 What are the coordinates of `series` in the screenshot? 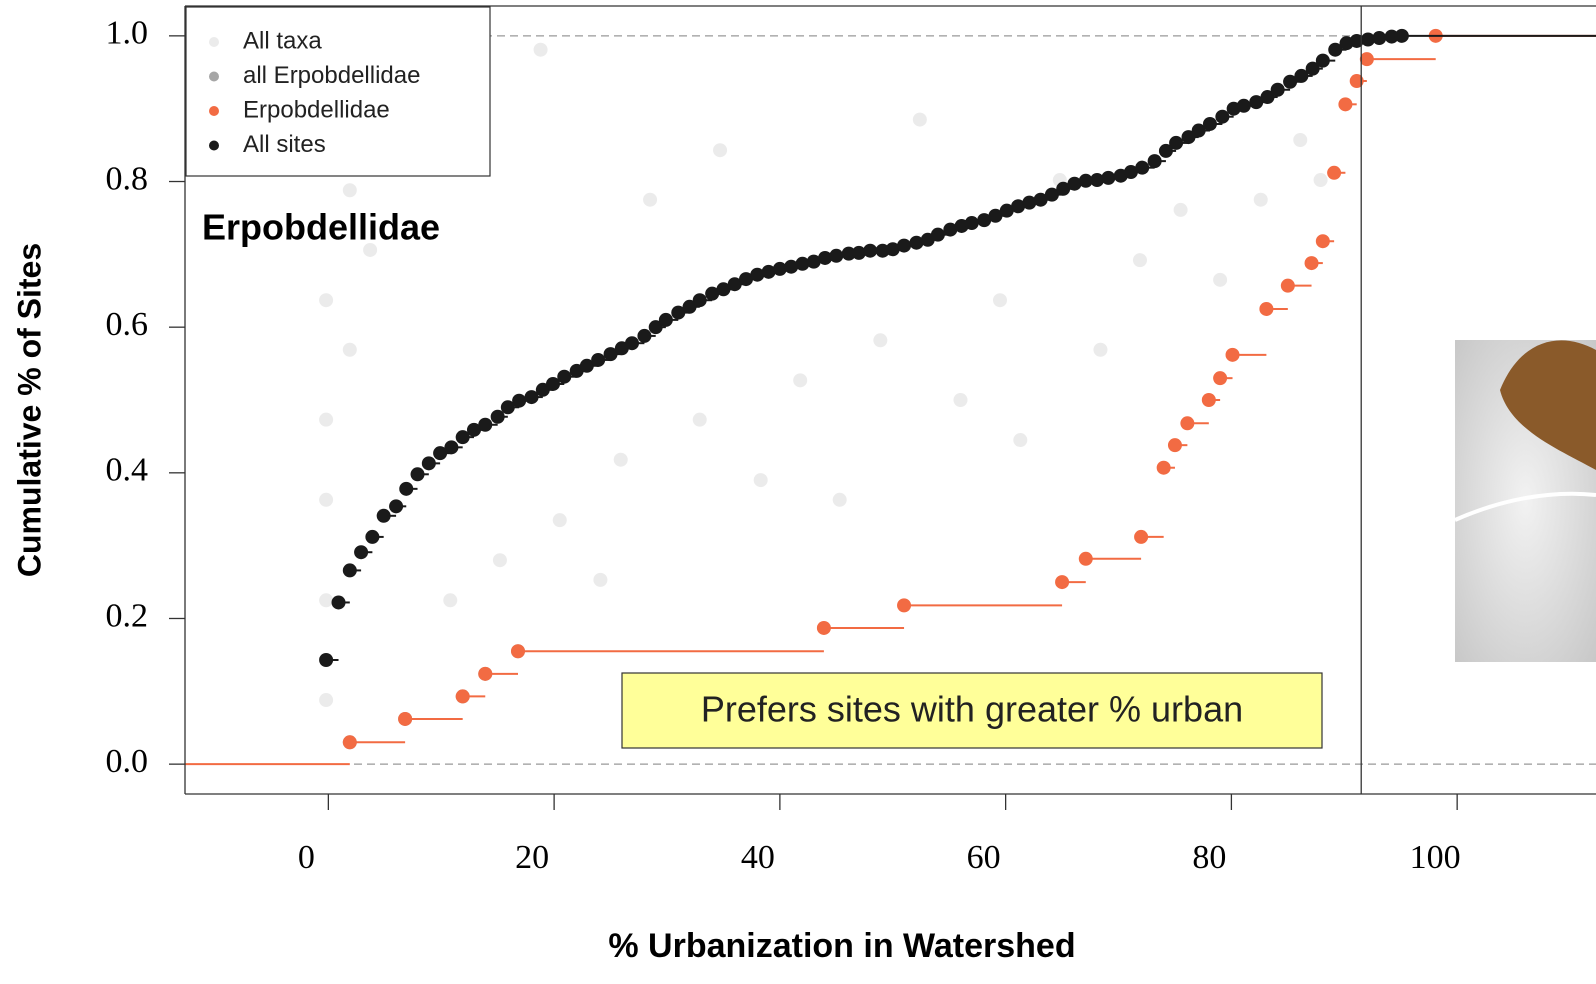 It's located at (433, 697).